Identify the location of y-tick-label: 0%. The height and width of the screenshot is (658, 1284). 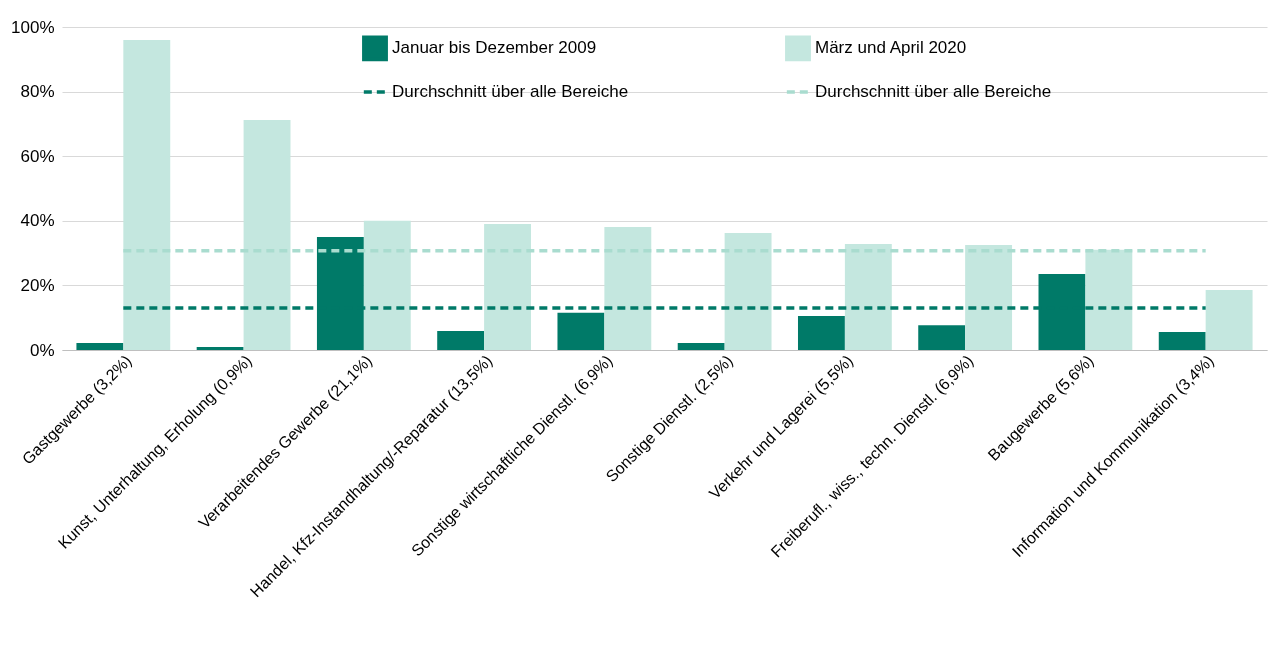
(42, 350).